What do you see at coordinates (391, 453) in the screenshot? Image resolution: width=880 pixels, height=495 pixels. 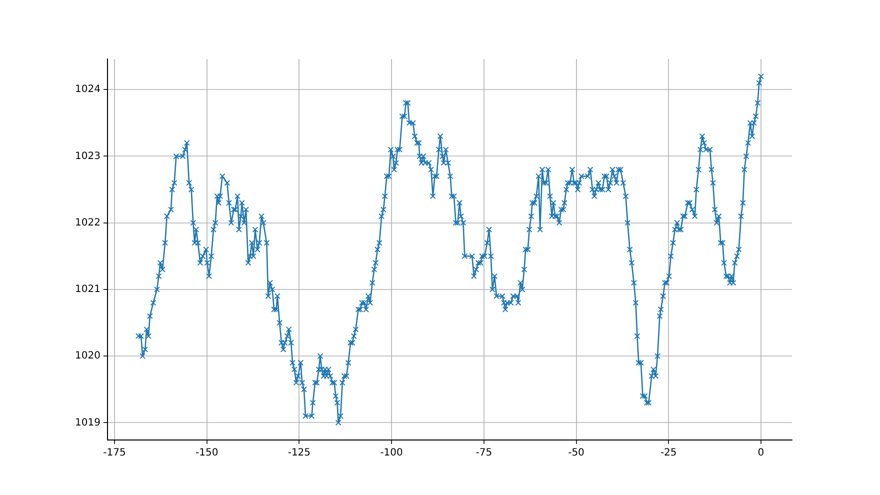 I see `x-tick-label: -100` at bounding box center [391, 453].